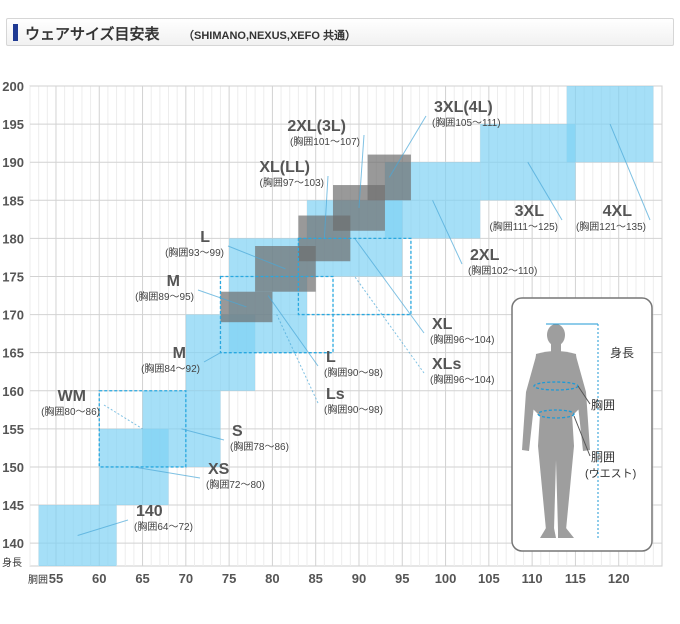 Image resolution: width=680 pixels, height=624 pixels. What do you see at coordinates (272, 578) in the screenshot?
I see `x-tick-label: 80` at bounding box center [272, 578].